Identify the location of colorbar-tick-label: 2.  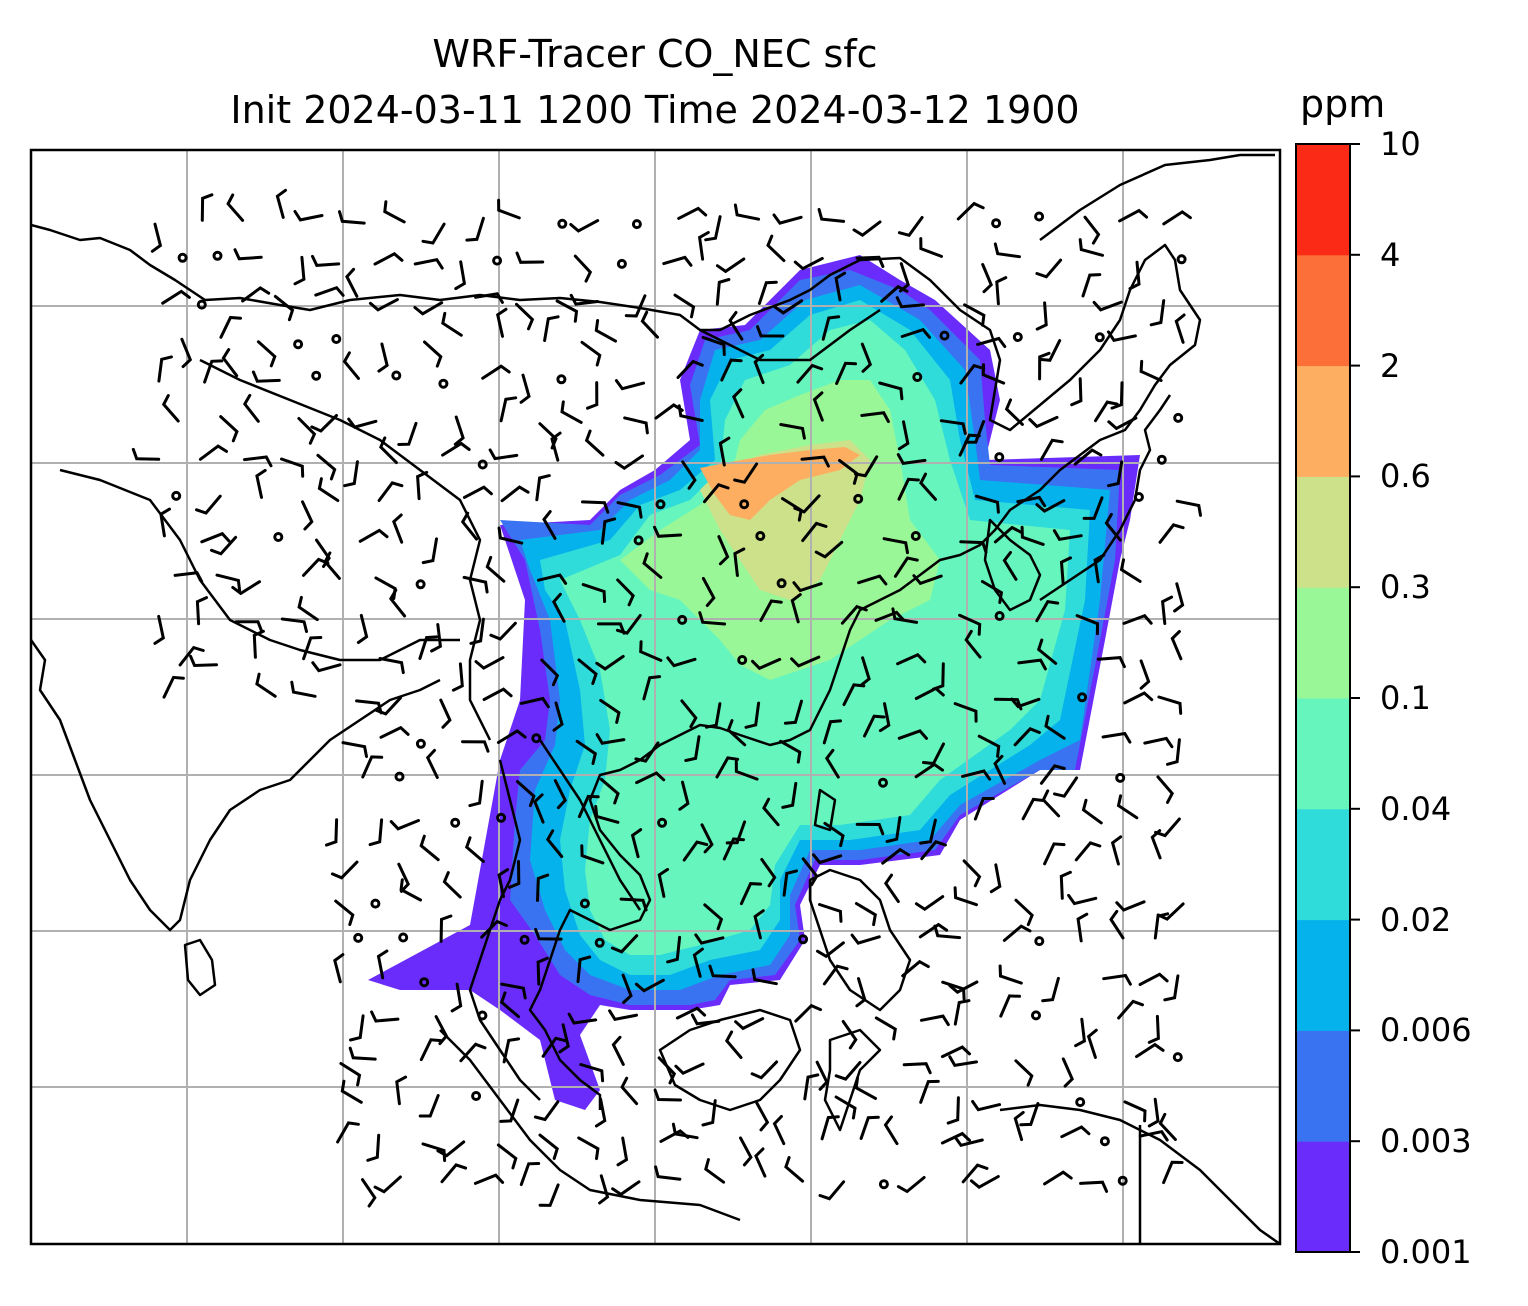
(1390, 365).